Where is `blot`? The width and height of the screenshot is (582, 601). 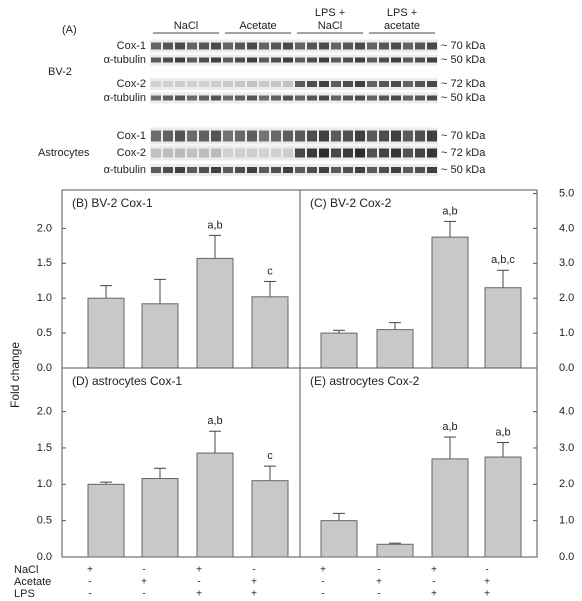
blot is located at coordinates (294, 107).